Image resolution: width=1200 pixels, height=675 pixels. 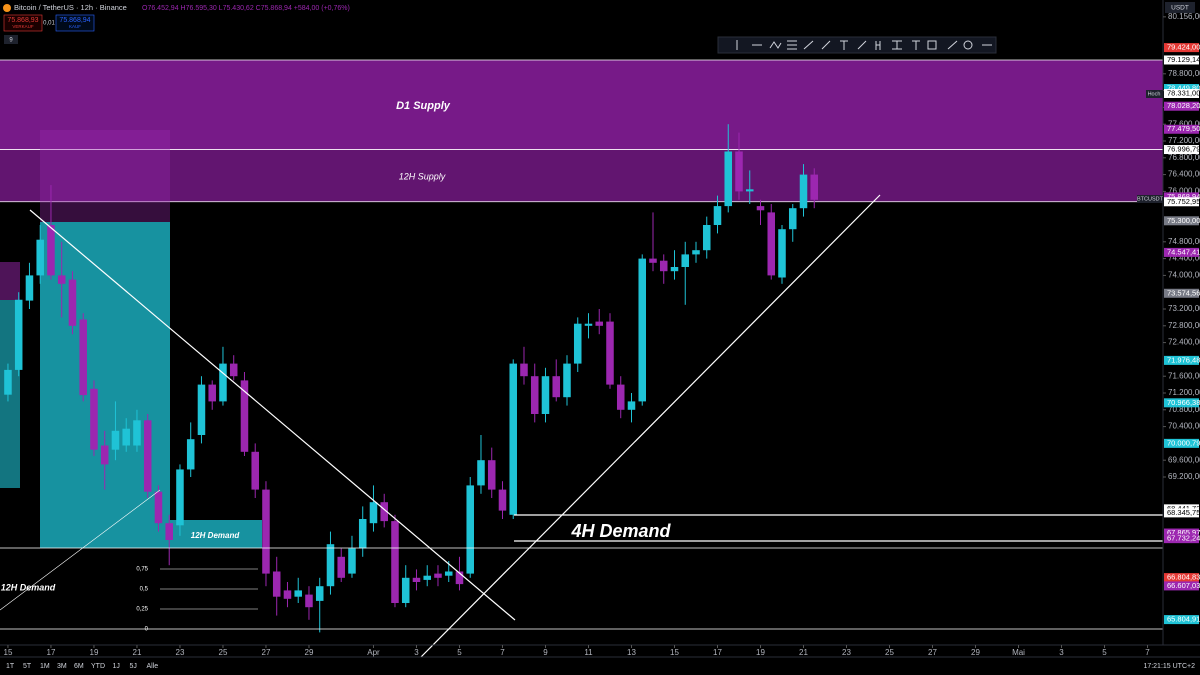 I want to click on price-label: 71.976,48, so click(x=1183, y=359).